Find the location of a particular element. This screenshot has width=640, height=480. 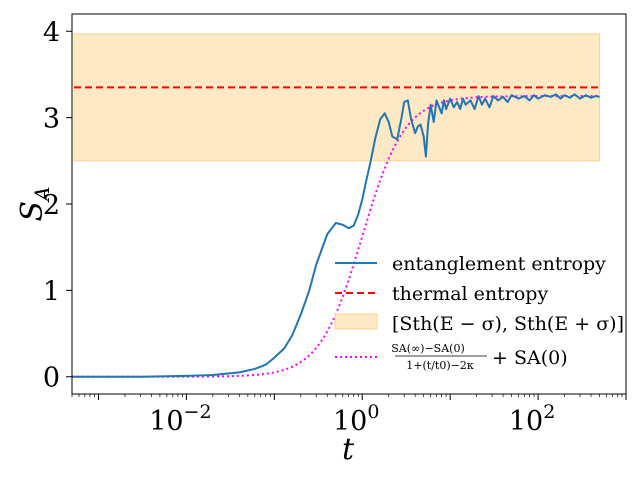

y-tick-label: 2 is located at coordinates (51, 205).